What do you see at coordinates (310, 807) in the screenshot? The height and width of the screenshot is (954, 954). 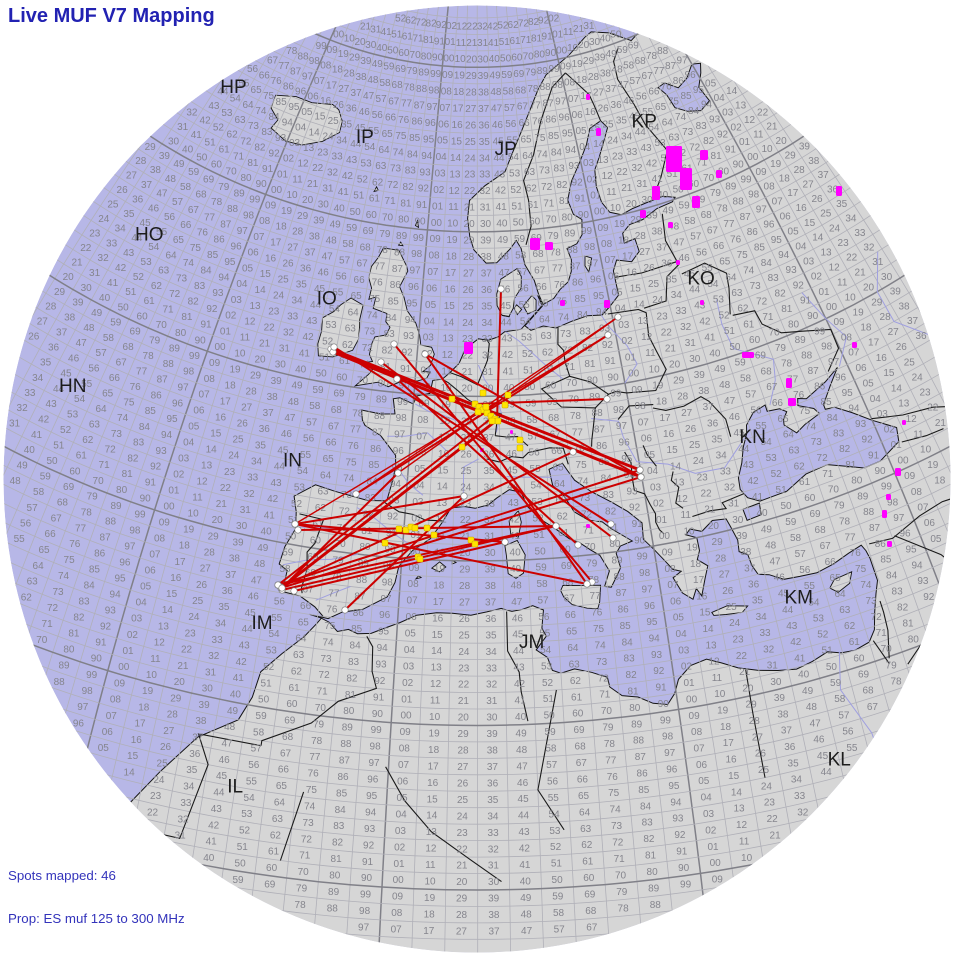 I see `svg-text: 74` at bounding box center [310, 807].